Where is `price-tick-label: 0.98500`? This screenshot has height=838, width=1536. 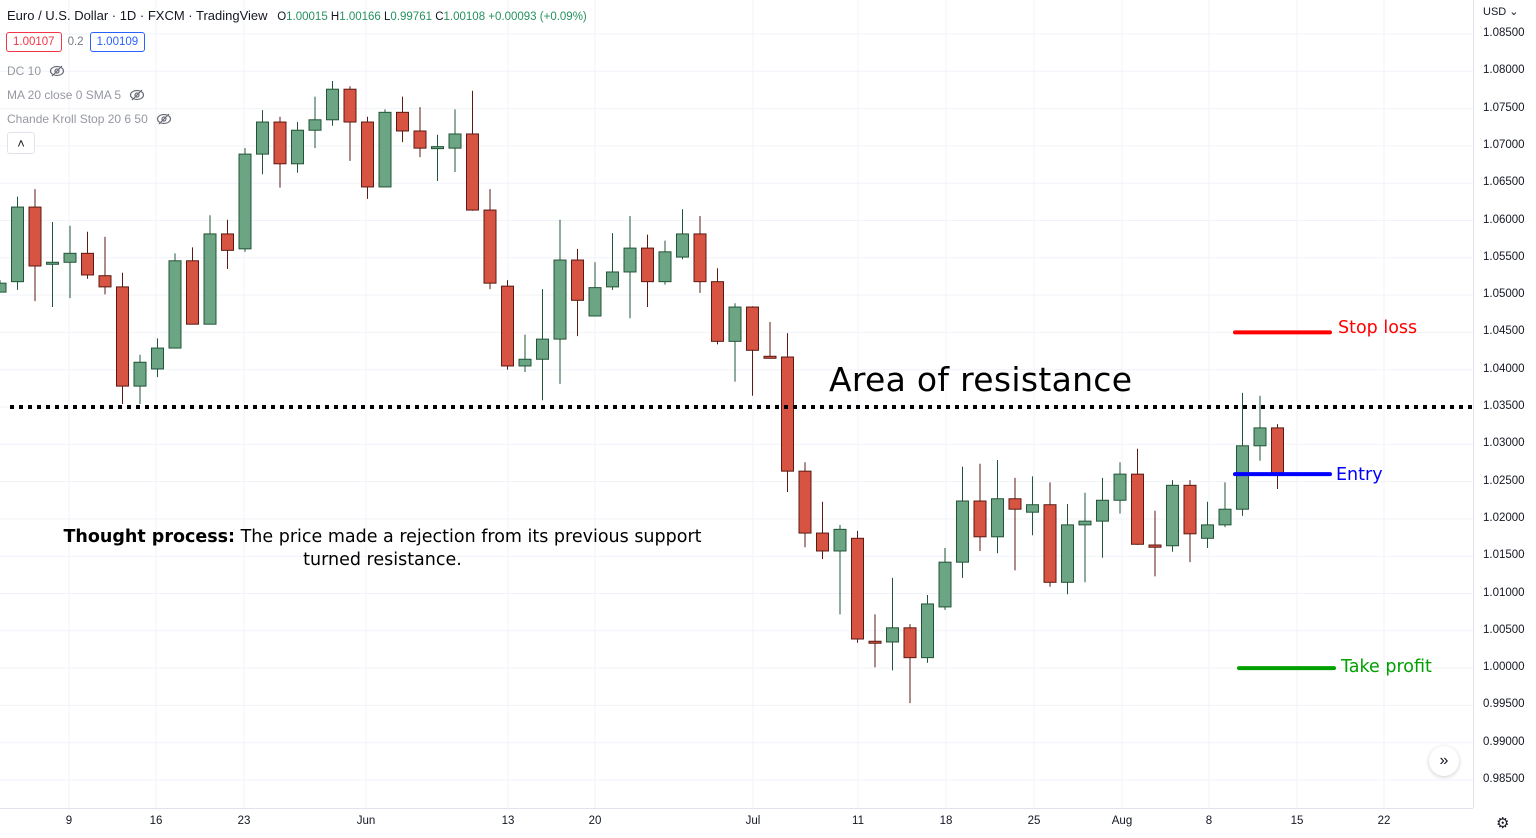 price-tick-label: 0.98500 is located at coordinates (1504, 779).